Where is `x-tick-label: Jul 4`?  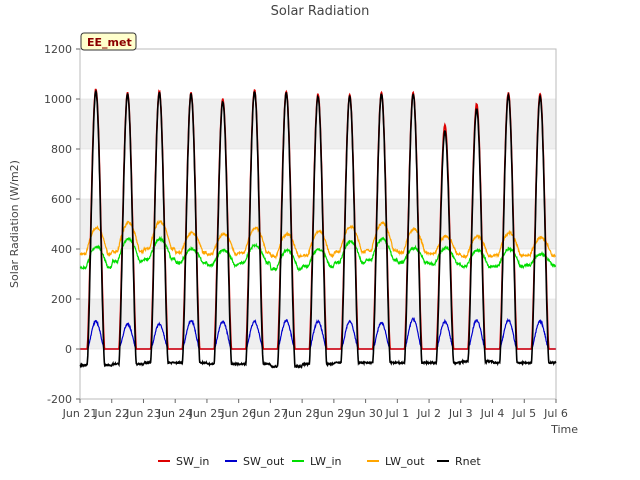 x-tick-label: Jul 4 is located at coordinates (492, 413).